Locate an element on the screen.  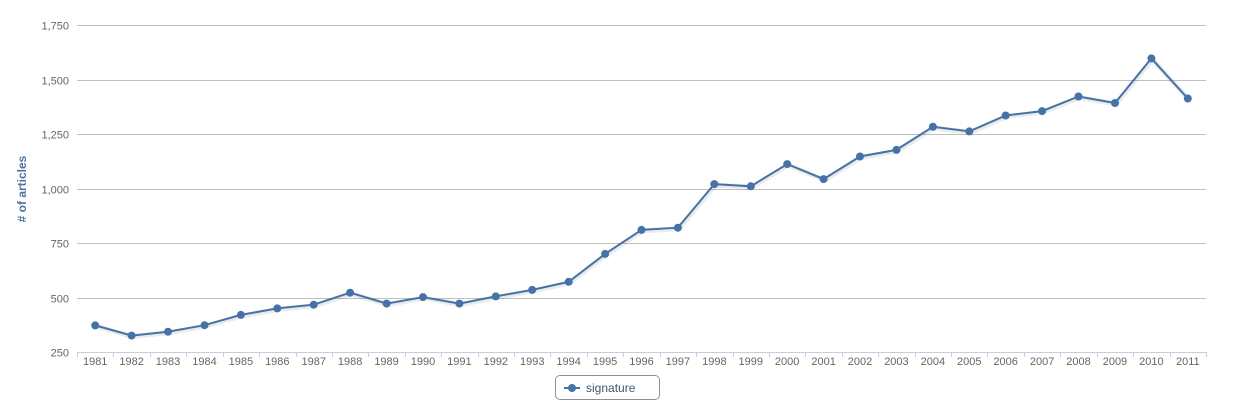
x-tick-label: 1984 is located at coordinates (204, 362).